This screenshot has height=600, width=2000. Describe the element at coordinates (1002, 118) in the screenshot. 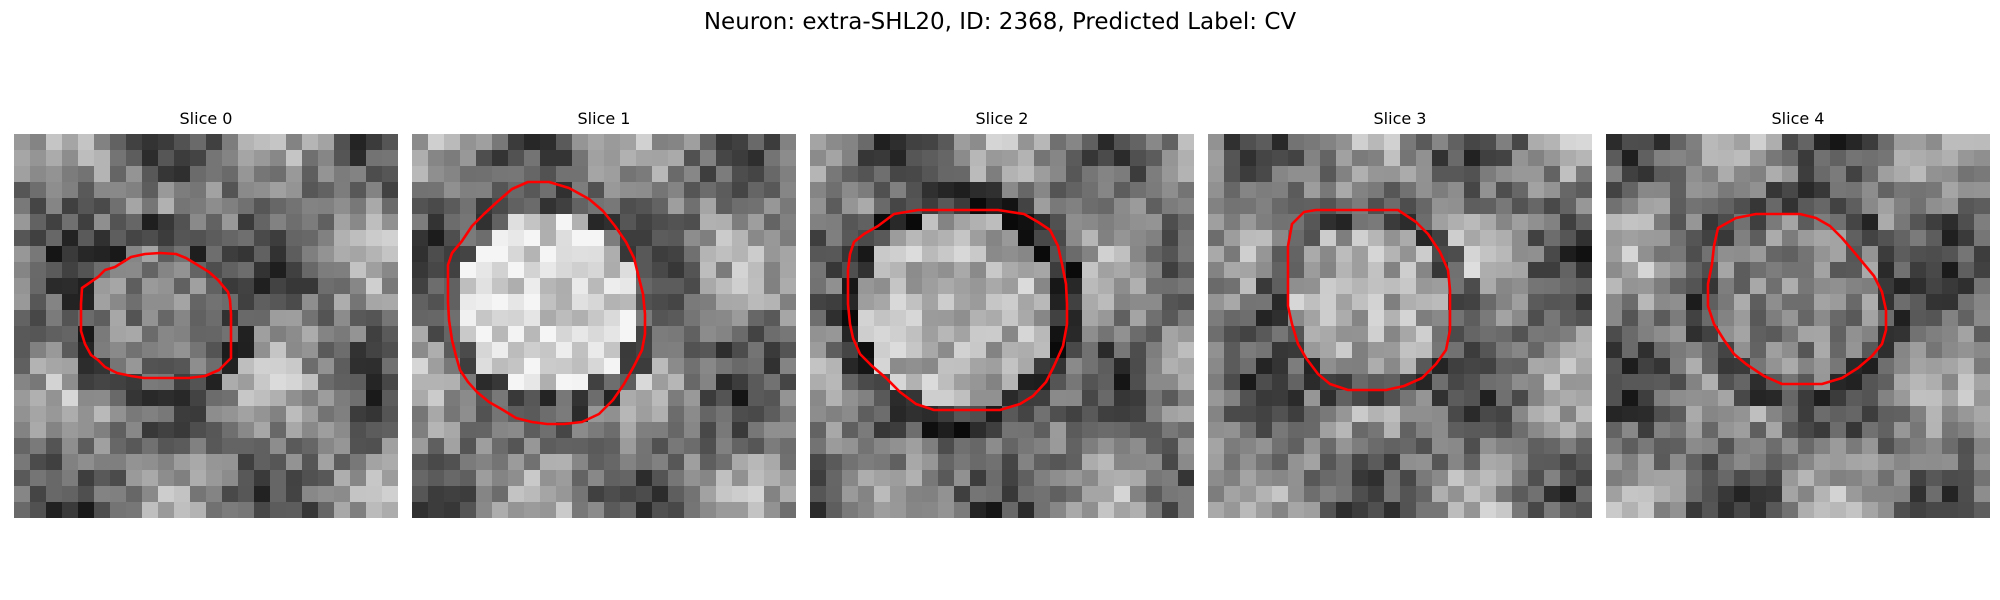

I see `slice-title-2: Slice 2` at that location.